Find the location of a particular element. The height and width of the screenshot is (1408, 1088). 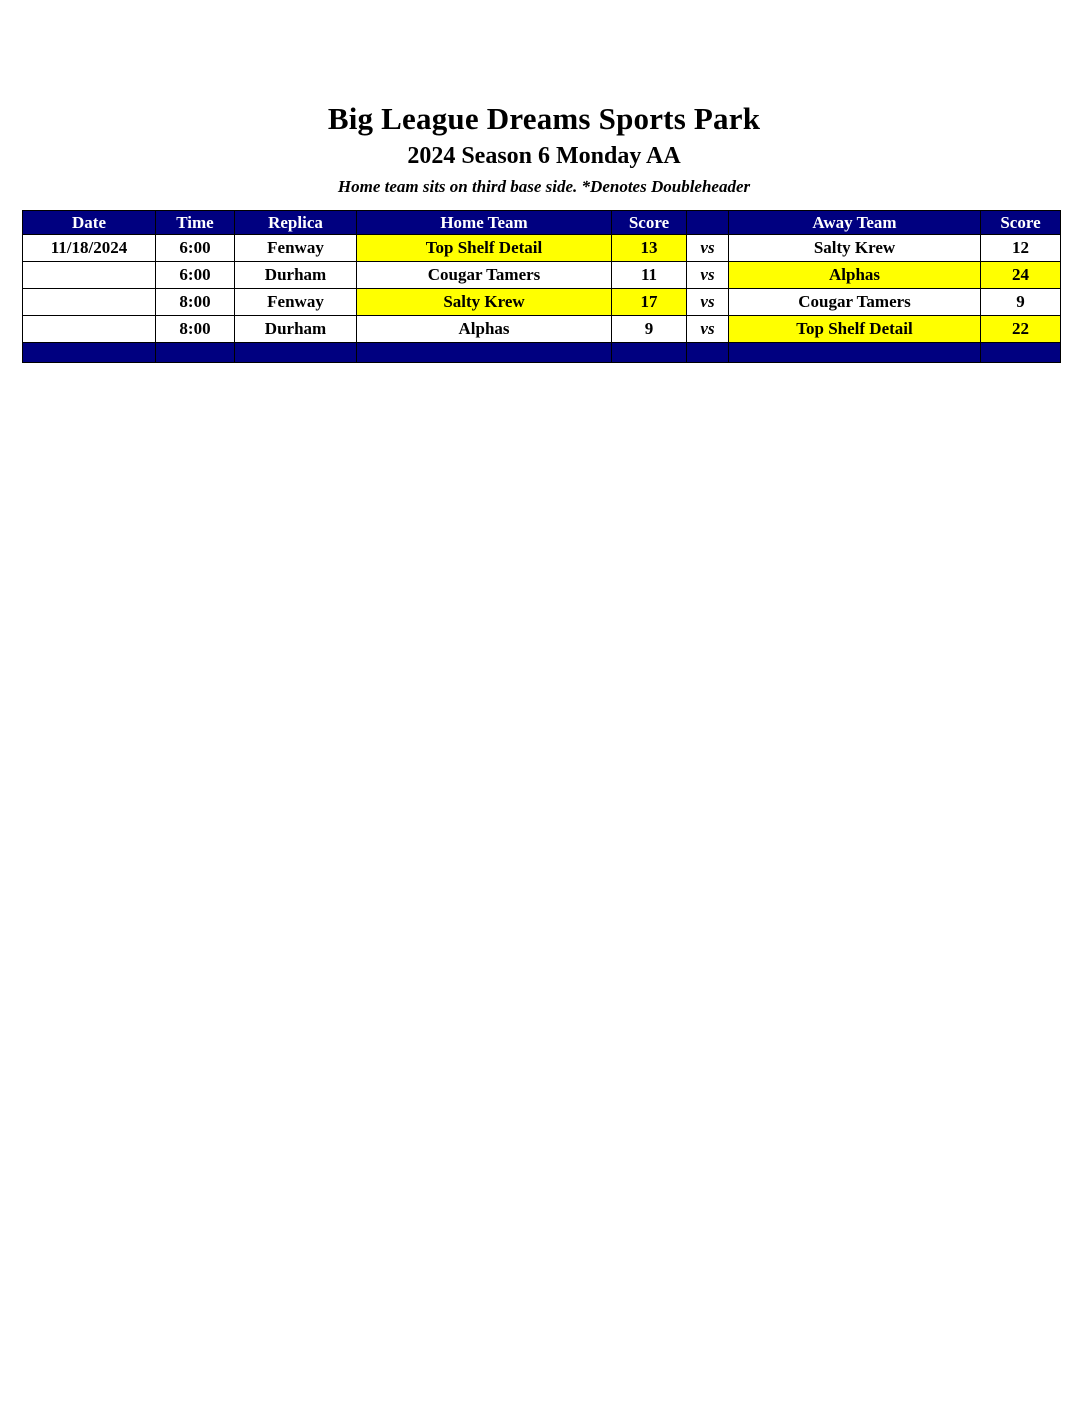

table-row: 8:00 Fenway Salty Krew 17 vs Cougar Tamers 9 is located at coordinates (541, 302).